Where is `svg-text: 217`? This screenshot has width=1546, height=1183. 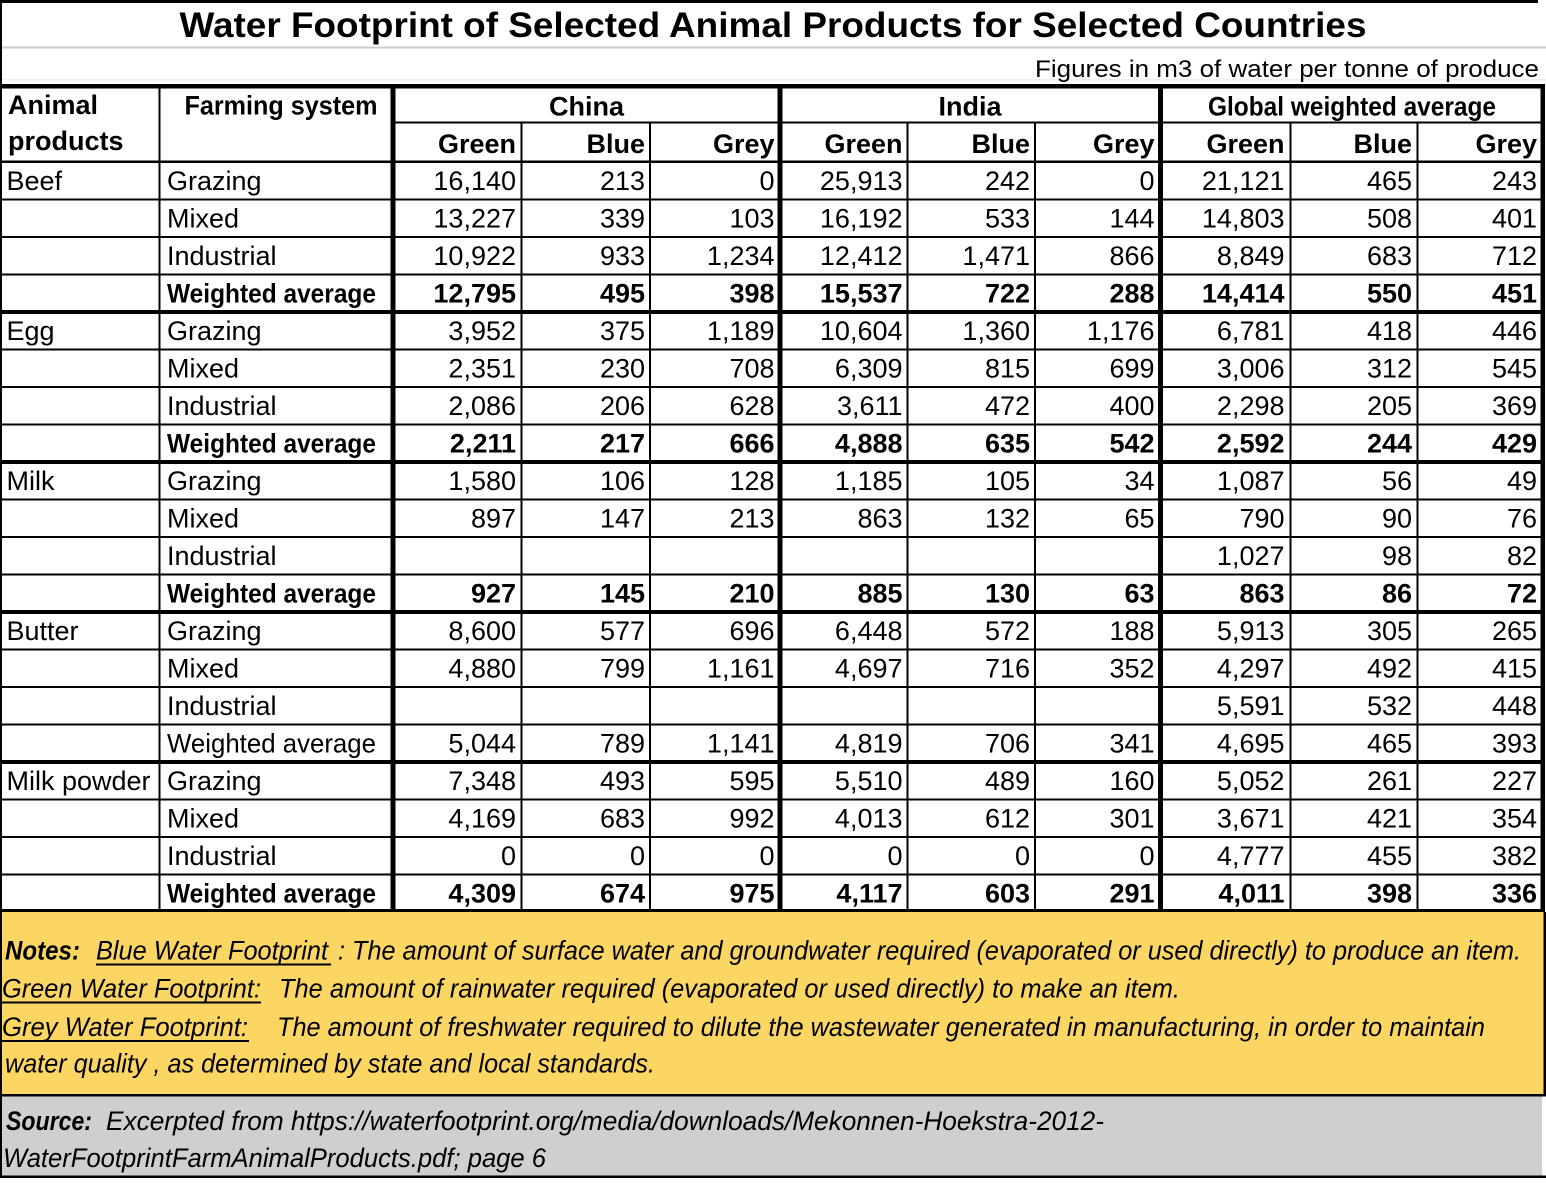
svg-text: 217 is located at coordinates (622, 444).